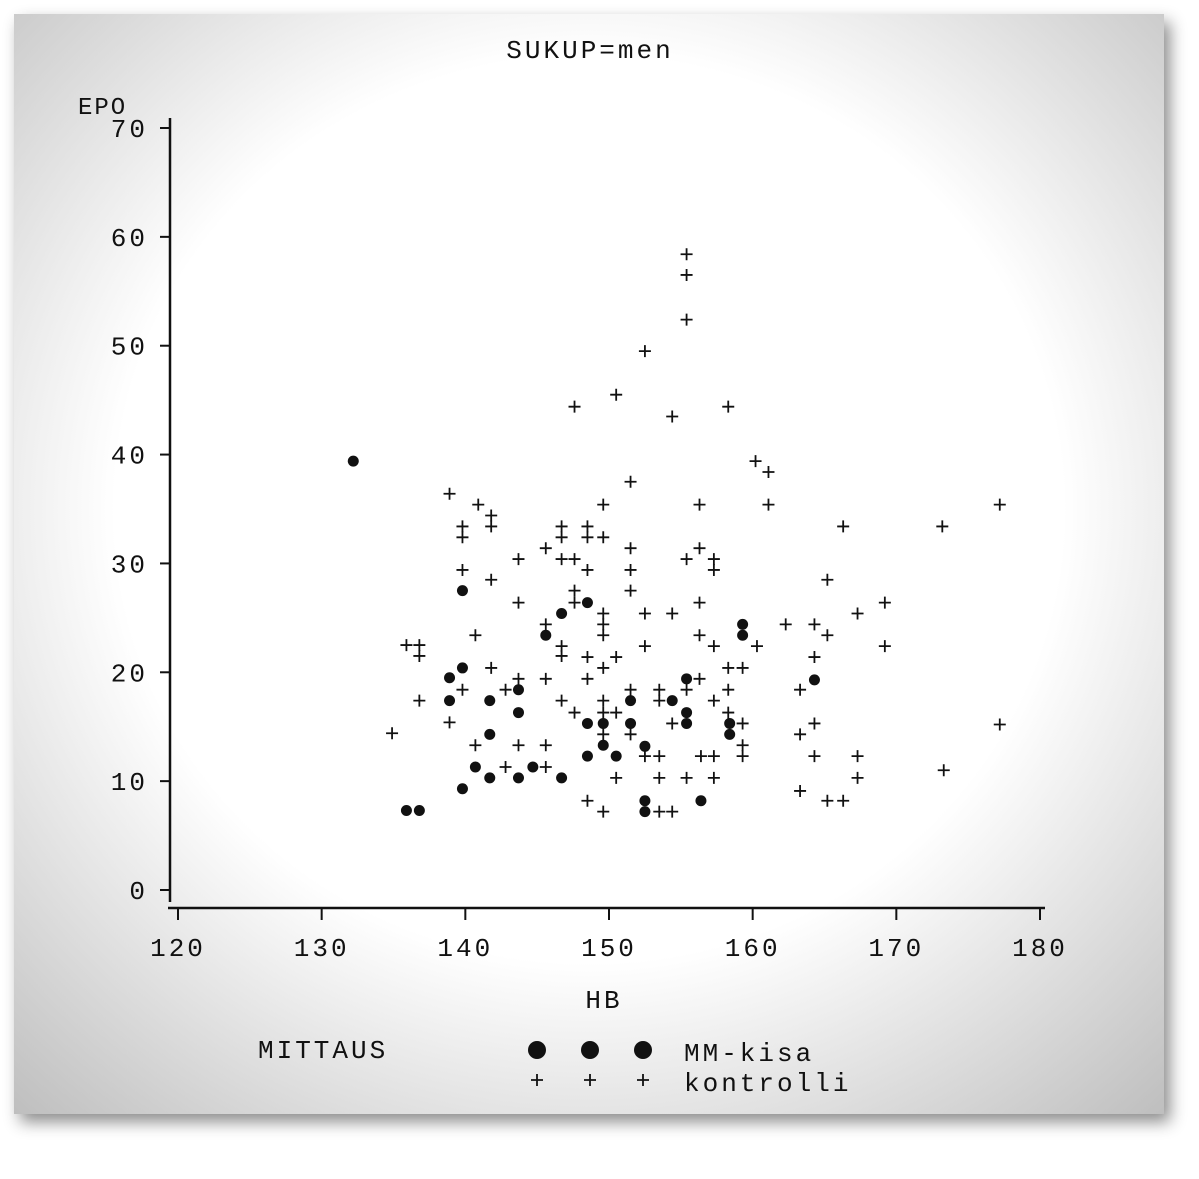  I want to click on y-tick-label: 40, so click(129, 457).